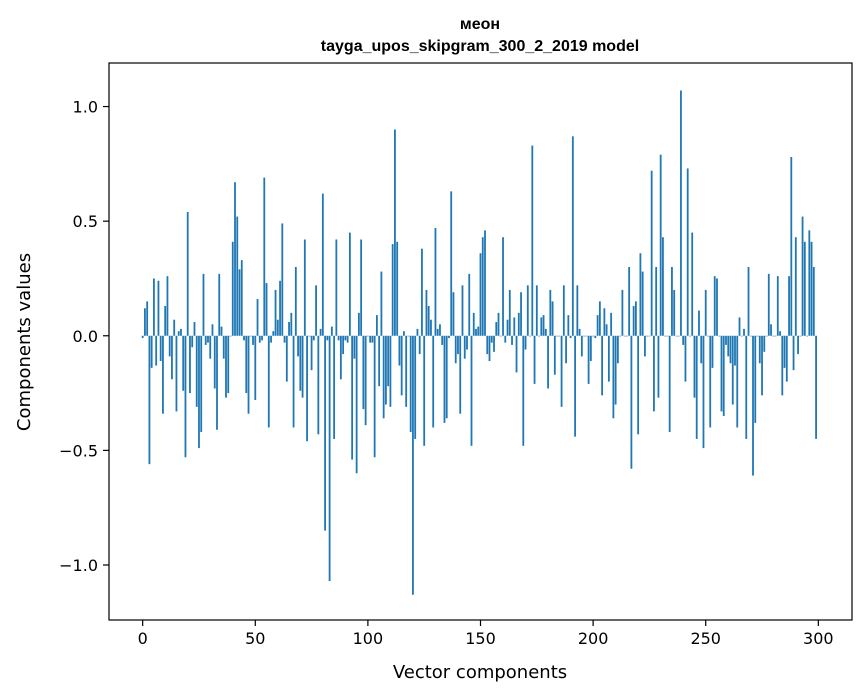 The width and height of the screenshot is (867, 696). What do you see at coordinates (78, 450) in the screenshot?
I see `y-tick-label-1: −0.5` at bounding box center [78, 450].